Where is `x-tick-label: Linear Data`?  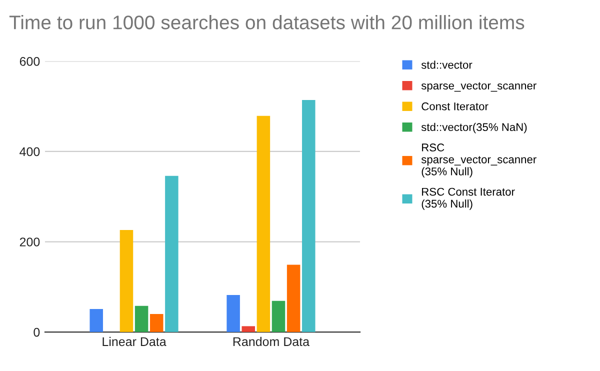
x-tick-label: Linear Data is located at coordinates (134, 341).